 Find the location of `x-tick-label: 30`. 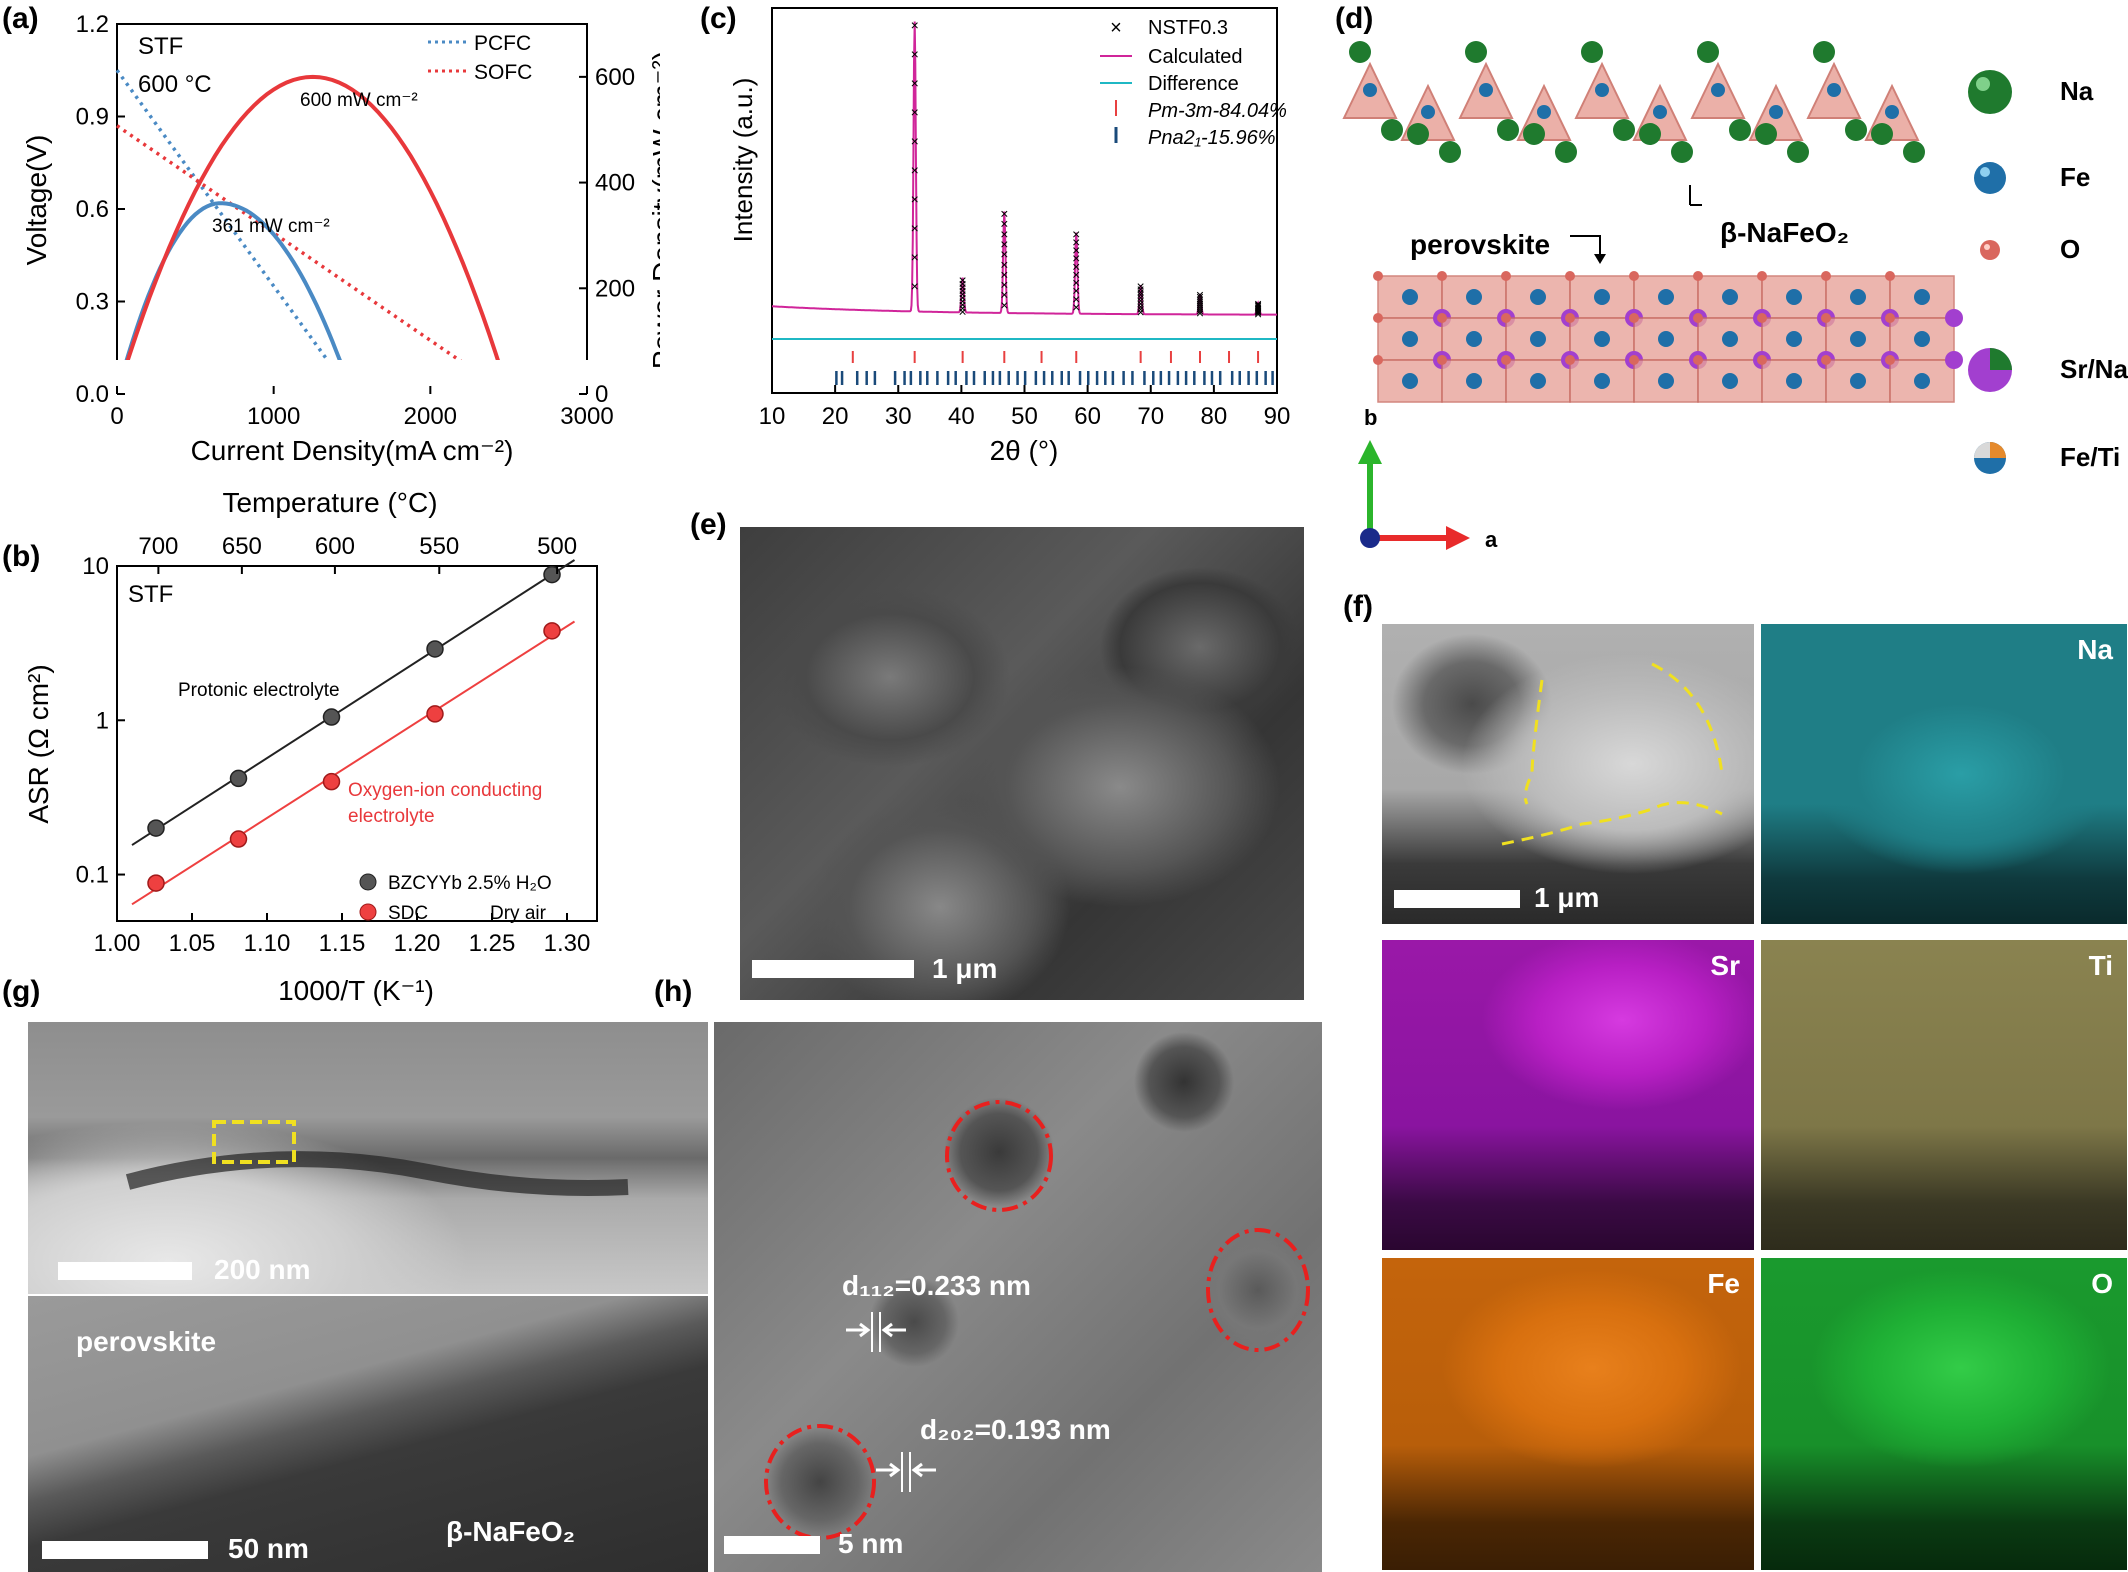

x-tick-label: 30 is located at coordinates (898, 416).